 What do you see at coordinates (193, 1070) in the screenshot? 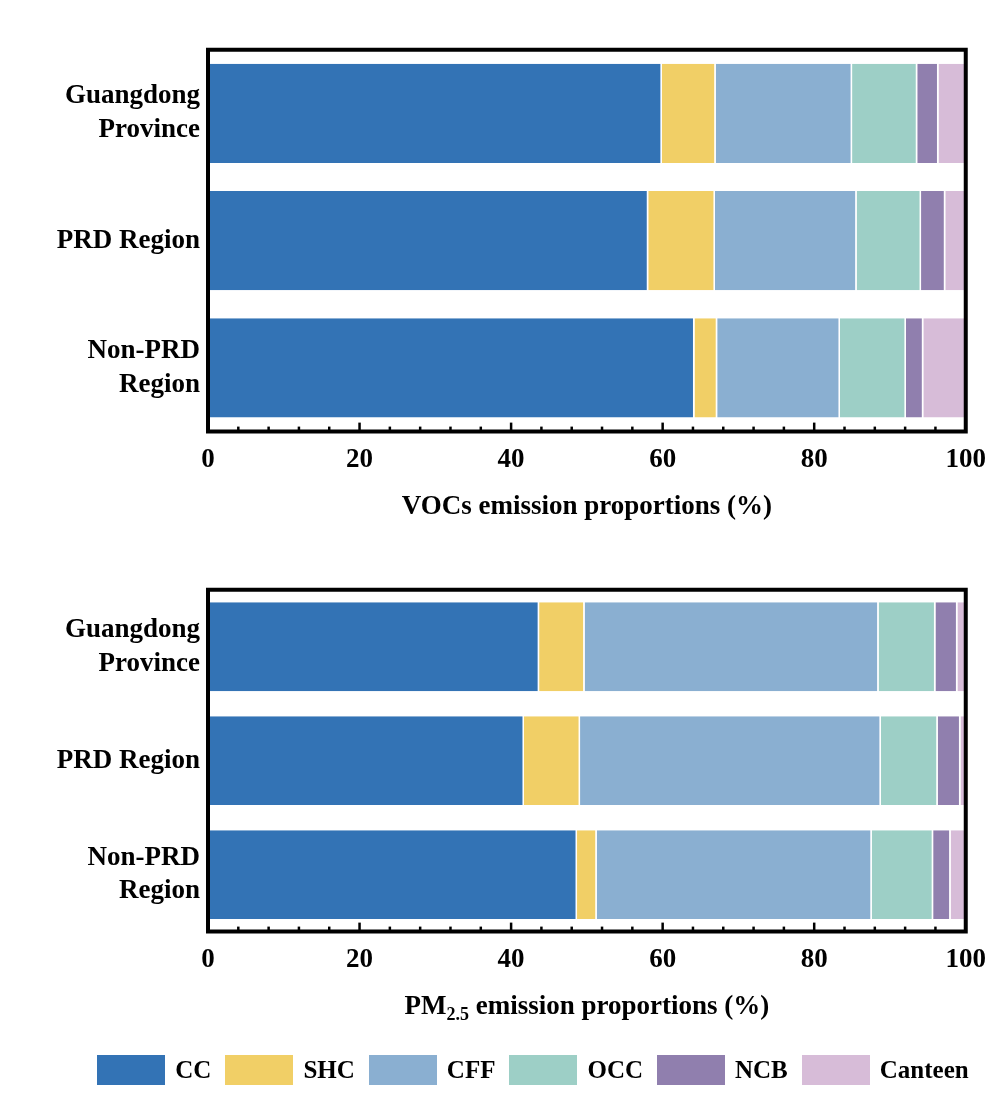
I see `legend-label: CC` at bounding box center [193, 1070].